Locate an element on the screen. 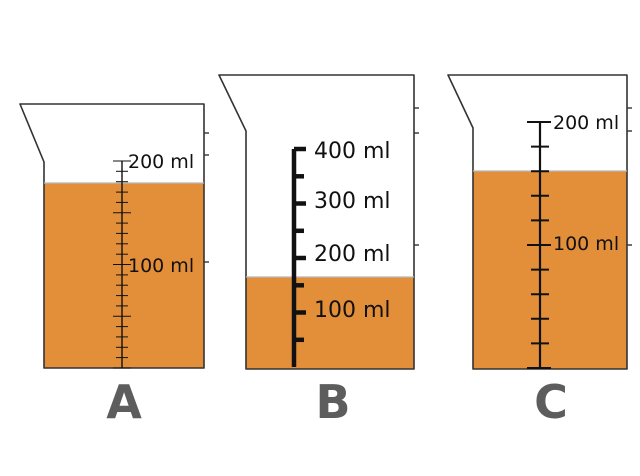 The height and width of the screenshot is (476, 640). scale-label-b-300: 300 ml is located at coordinates (352, 201).